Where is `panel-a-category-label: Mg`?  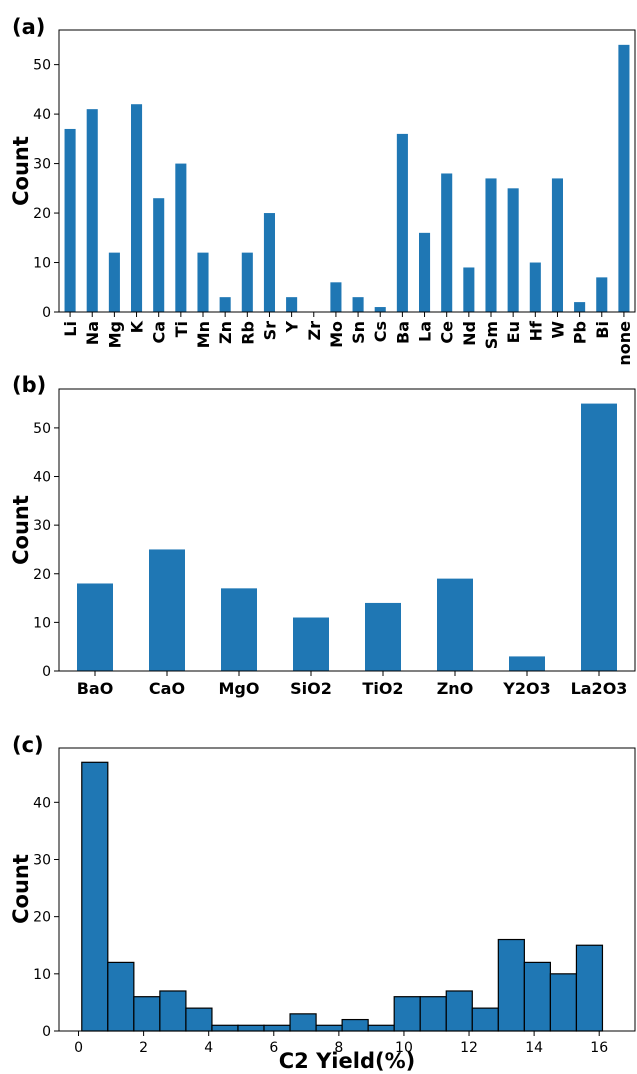
panel-a-category-label: Mg is located at coordinates (114, 334).